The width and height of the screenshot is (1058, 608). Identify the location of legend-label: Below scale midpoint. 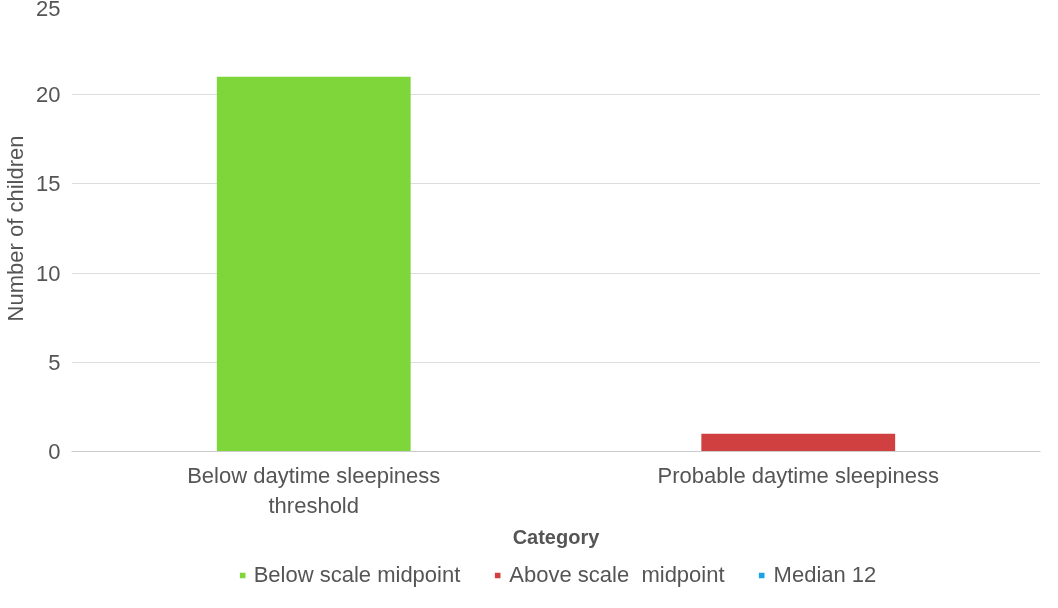
(357, 575).